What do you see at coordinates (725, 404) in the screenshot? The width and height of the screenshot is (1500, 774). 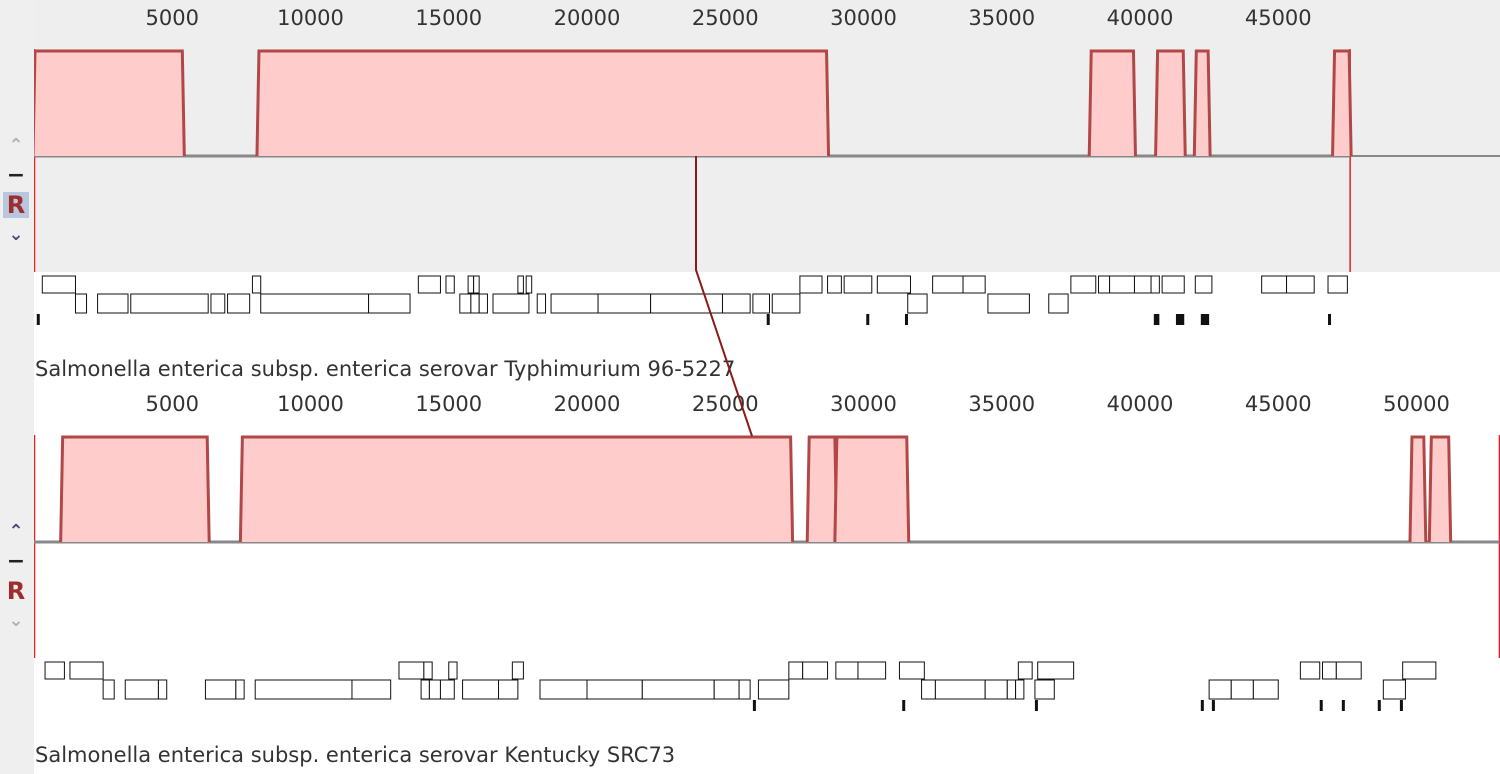 I see `tick-label: 25000` at bounding box center [725, 404].